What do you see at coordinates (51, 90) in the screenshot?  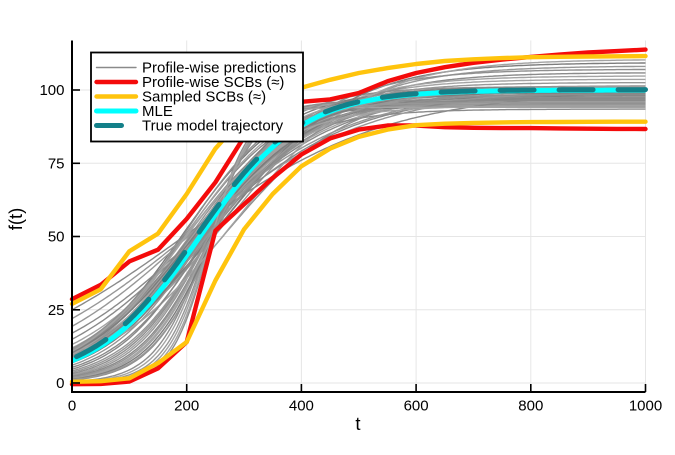 I see `svg-text: 100` at bounding box center [51, 90].